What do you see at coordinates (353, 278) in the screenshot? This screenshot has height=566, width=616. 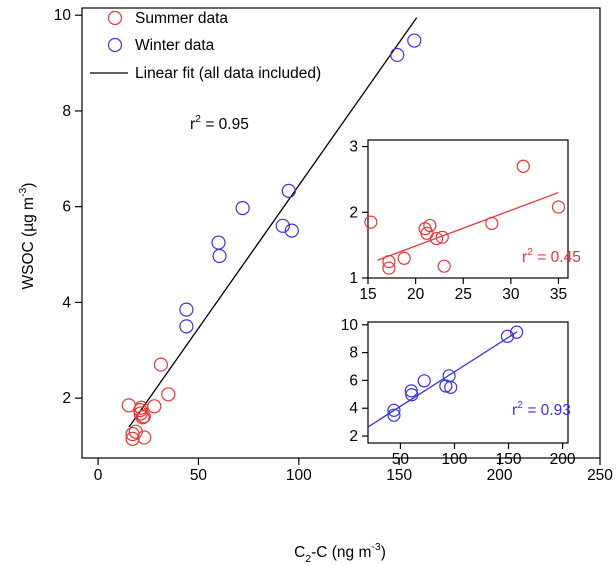 I see `inset-summer-y-tick-label: 1` at bounding box center [353, 278].